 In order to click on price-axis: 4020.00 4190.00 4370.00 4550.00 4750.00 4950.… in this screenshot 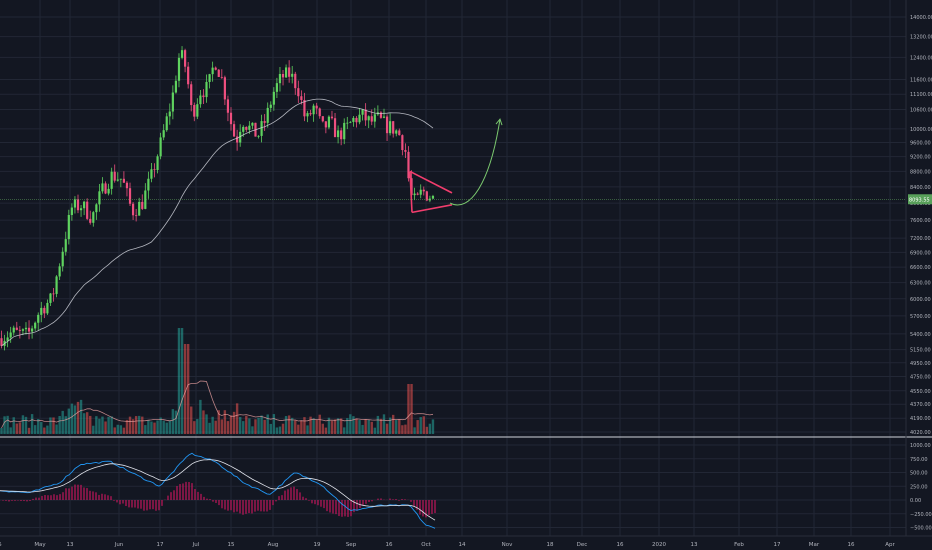, I will do `click(920, 273)`.